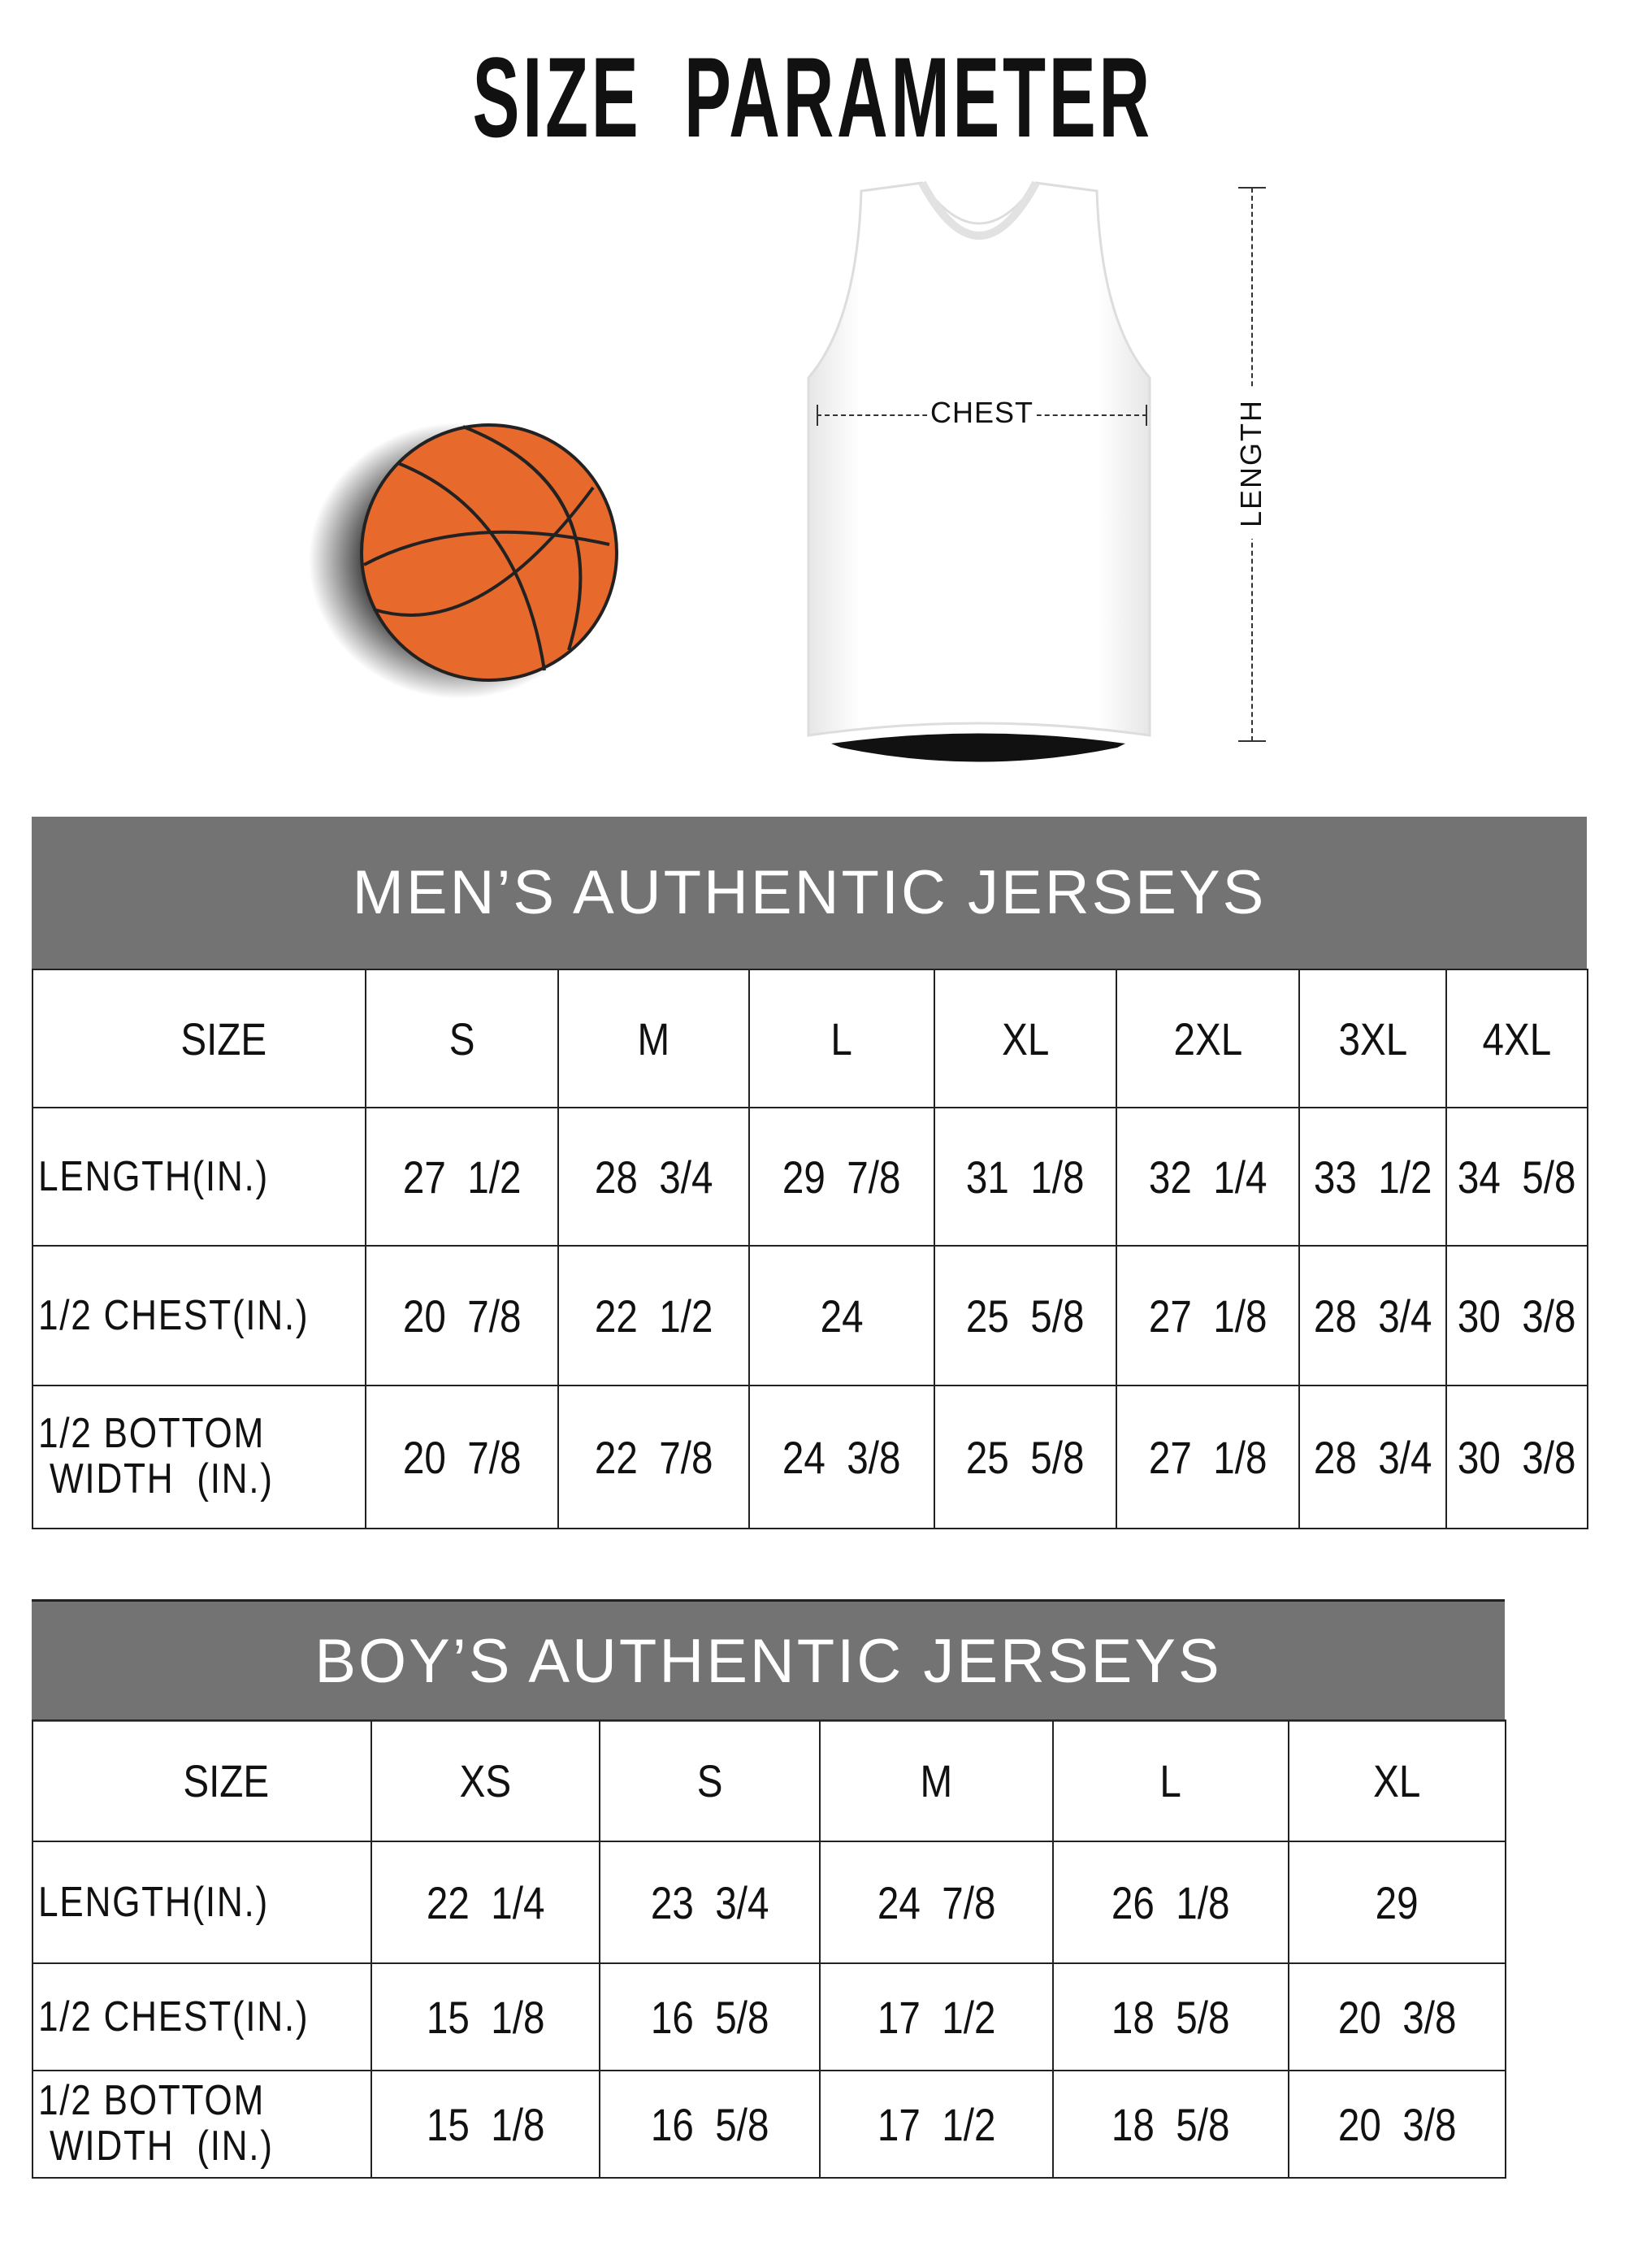  Describe the element at coordinates (1208, 1038) in the screenshot. I see `size-column-header: 2XL` at that location.